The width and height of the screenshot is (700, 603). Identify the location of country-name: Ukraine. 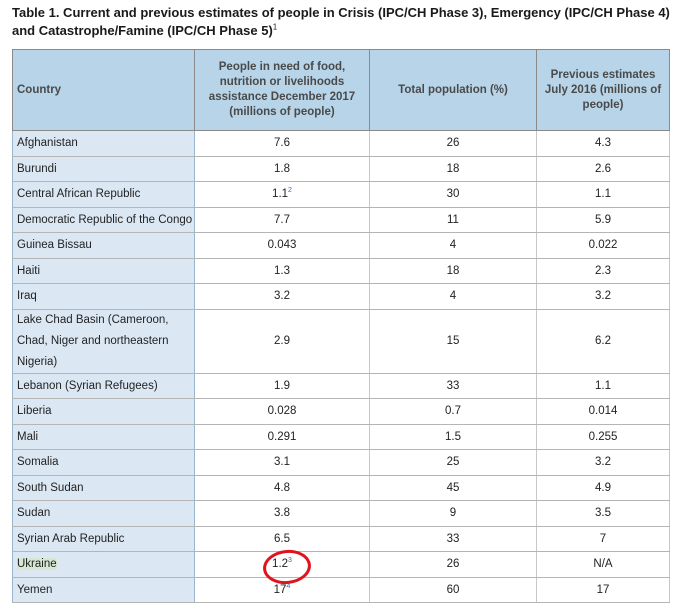
(37, 564).